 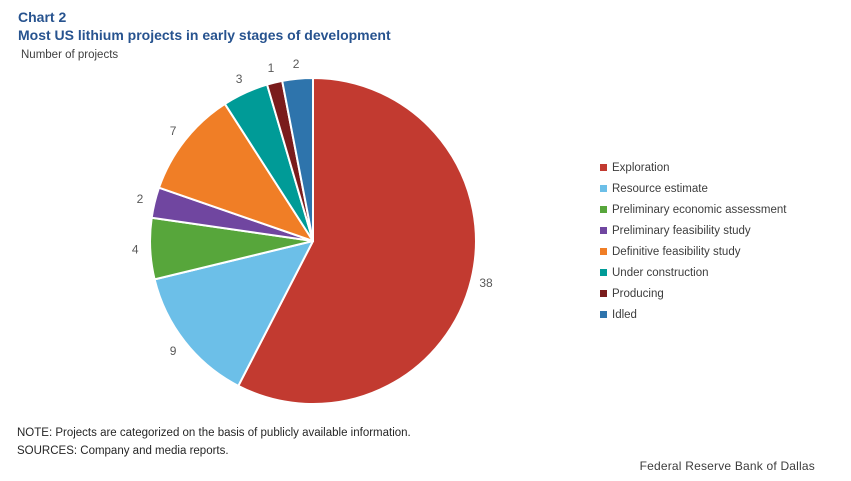 What do you see at coordinates (681, 230) in the screenshot?
I see `legend-label: Preliminary feasibility study` at bounding box center [681, 230].